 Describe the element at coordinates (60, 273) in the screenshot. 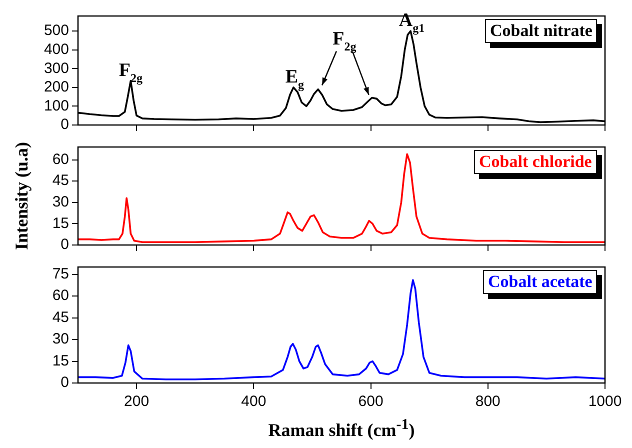

I see `y-tick-label: 75` at that location.